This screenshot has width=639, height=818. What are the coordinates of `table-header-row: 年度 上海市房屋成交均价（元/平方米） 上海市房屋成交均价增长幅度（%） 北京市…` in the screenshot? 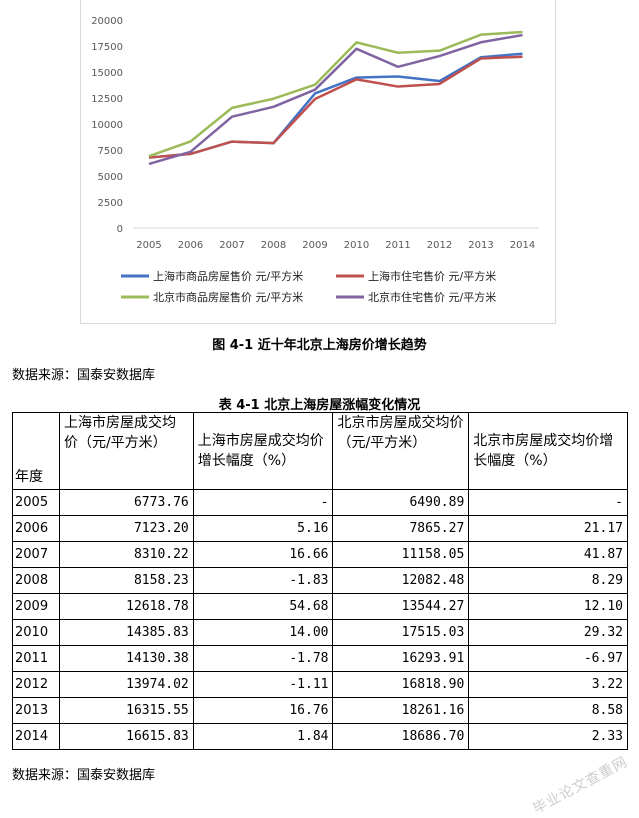 It's located at (320, 451).